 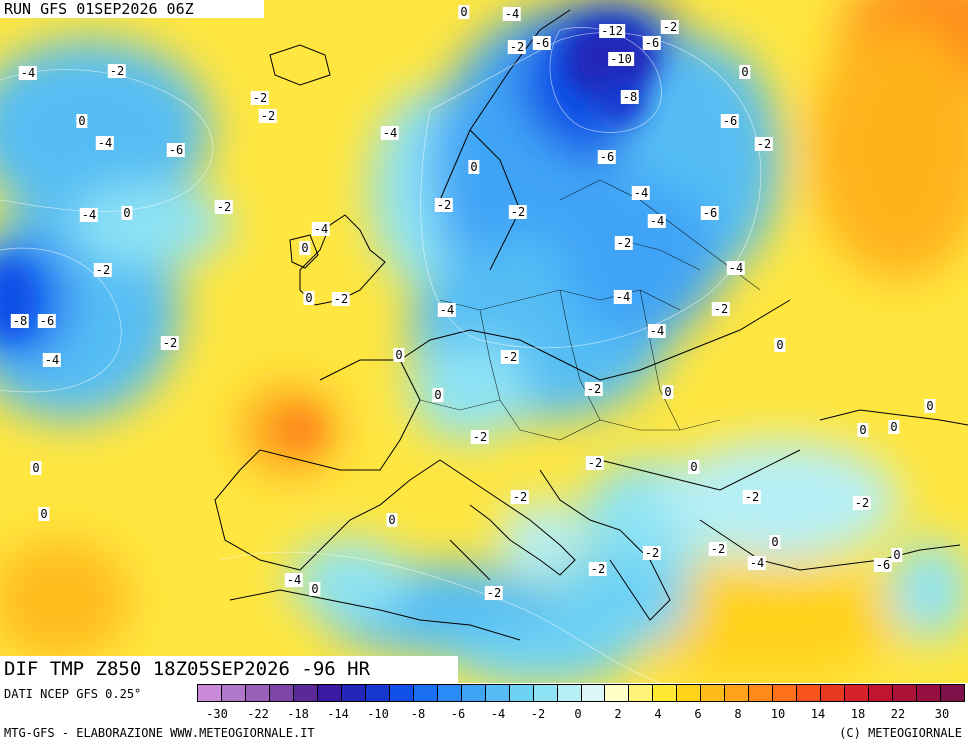 I want to click on legend-tick: -10, so click(x=378, y=714).